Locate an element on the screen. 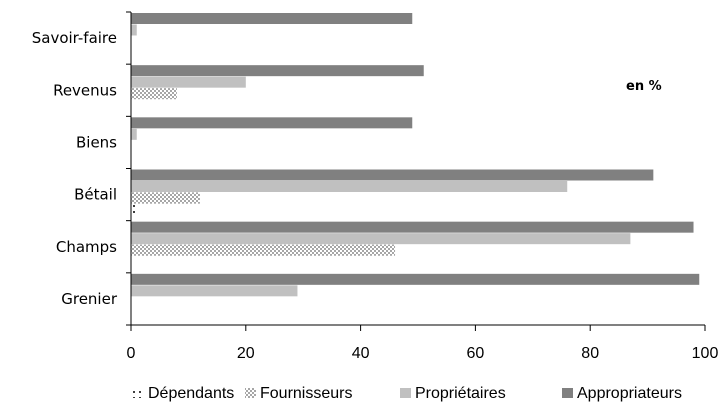 This screenshot has width=721, height=414. x-tick-label: 0 is located at coordinates (131, 353).